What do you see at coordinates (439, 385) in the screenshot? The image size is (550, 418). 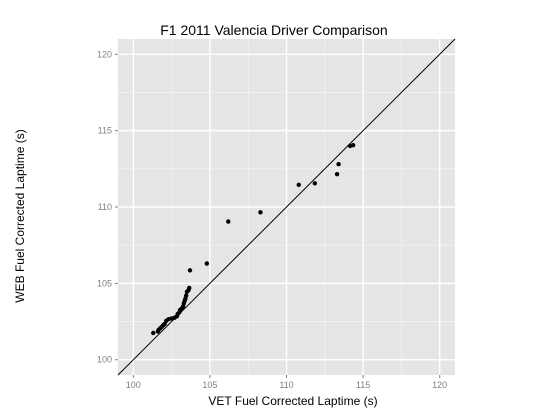 I see `x-tick-label: 120` at bounding box center [439, 385].